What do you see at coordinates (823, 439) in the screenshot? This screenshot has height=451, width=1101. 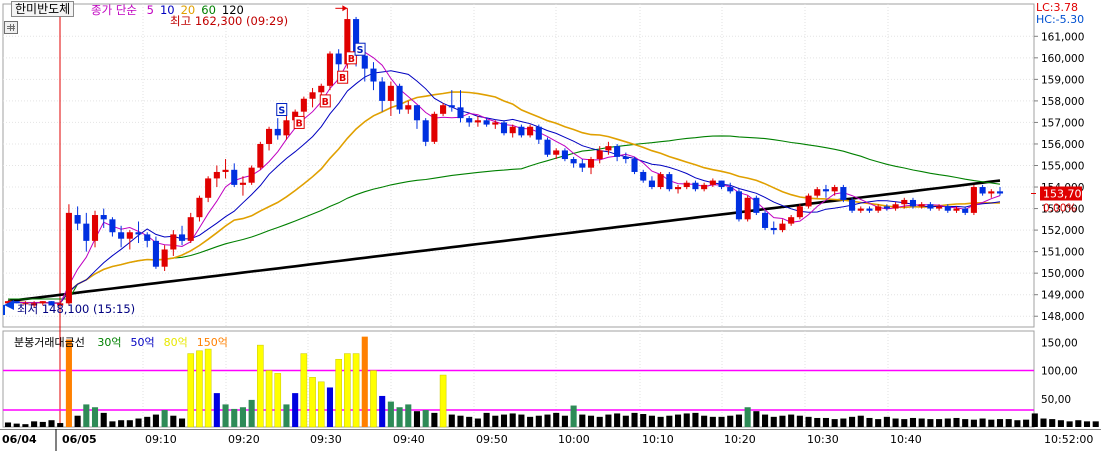 I see `time-tick-label: 10:30` at bounding box center [823, 439].